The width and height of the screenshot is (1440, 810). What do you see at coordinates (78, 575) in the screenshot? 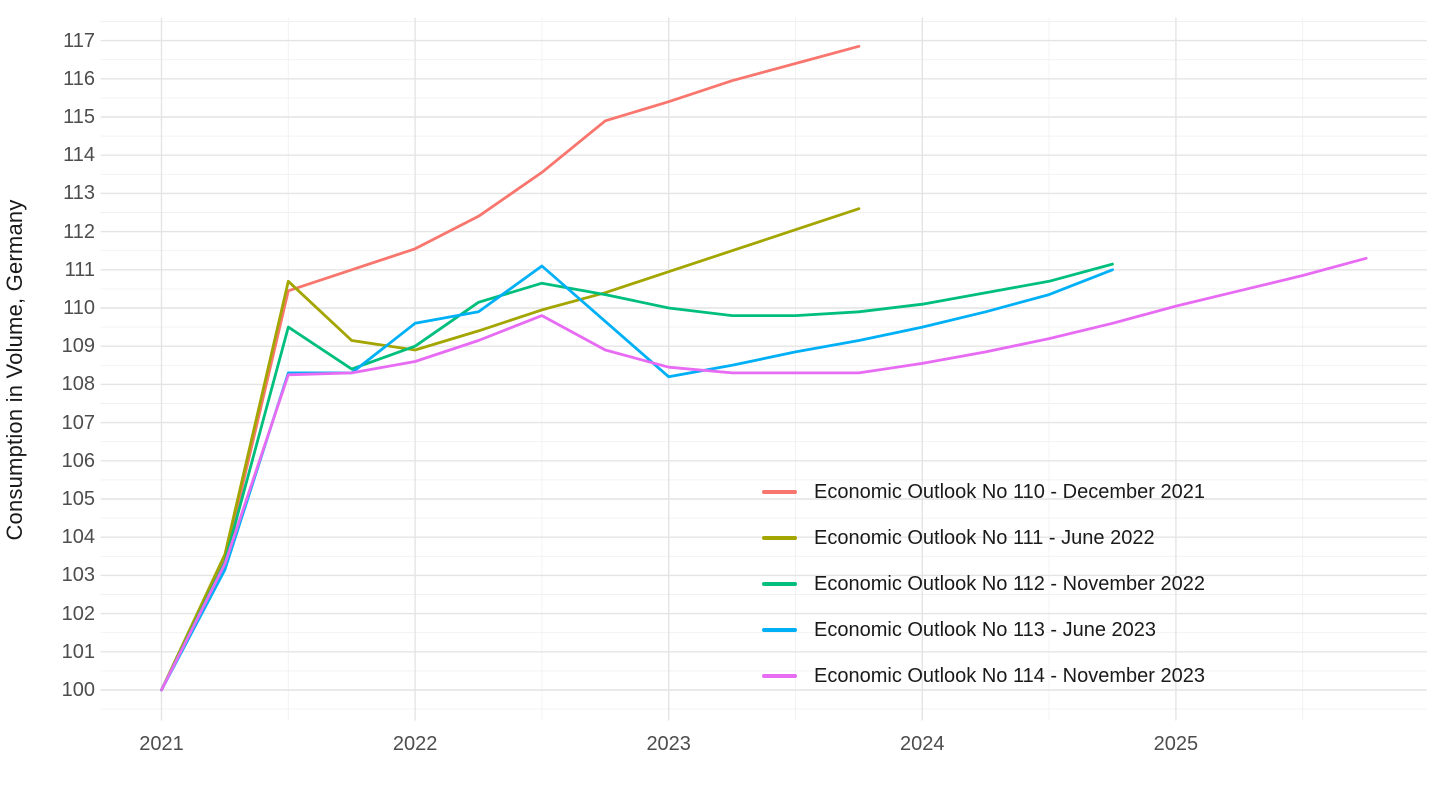
I see `y-tick-label: 103` at bounding box center [78, 575].